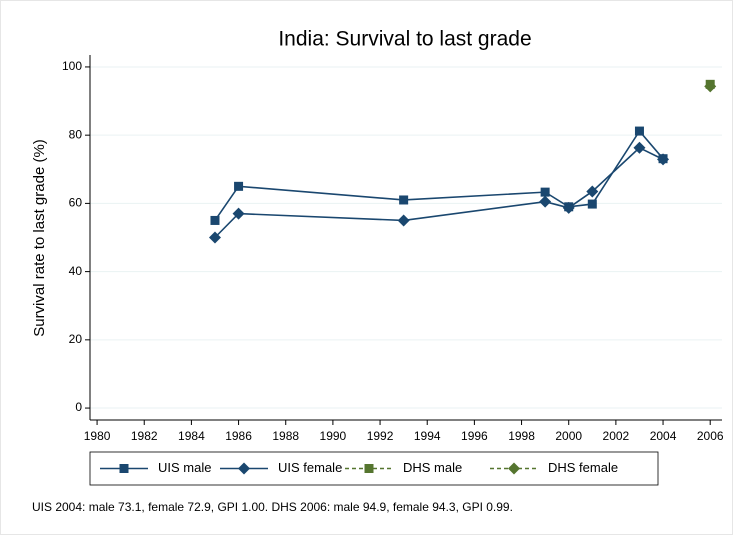 This screenshot has width=733, height=535. What do you see at coordinates (474, 436) in the screenshot?
I see `x-tick-label: 1996` at bounding box center [474, 436].